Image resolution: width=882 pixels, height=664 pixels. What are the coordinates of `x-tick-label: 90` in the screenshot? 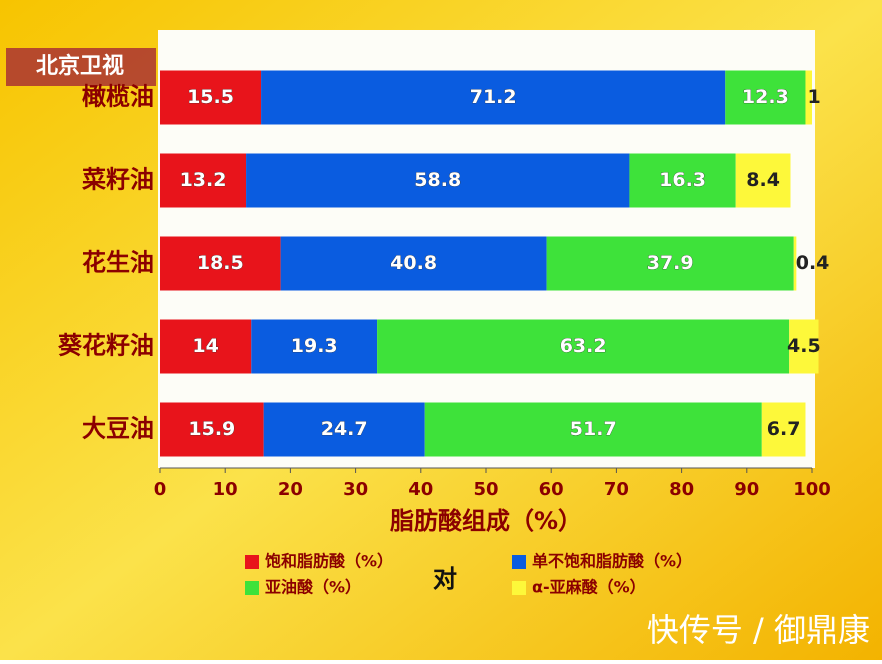 It's located at (746, 489).